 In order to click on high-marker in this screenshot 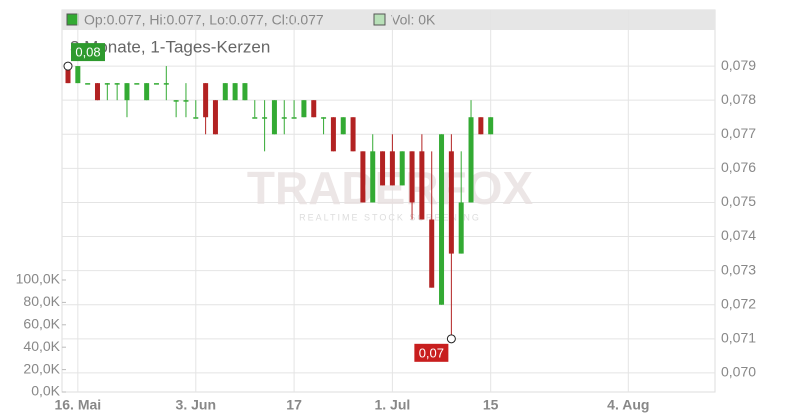, I will do `click(68, 66)`.